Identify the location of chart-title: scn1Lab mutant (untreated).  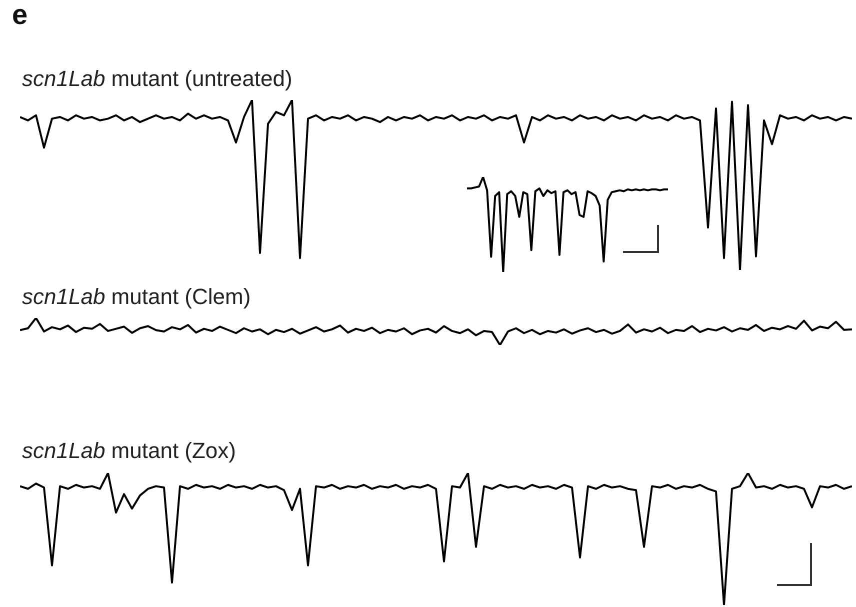
(157, 79).